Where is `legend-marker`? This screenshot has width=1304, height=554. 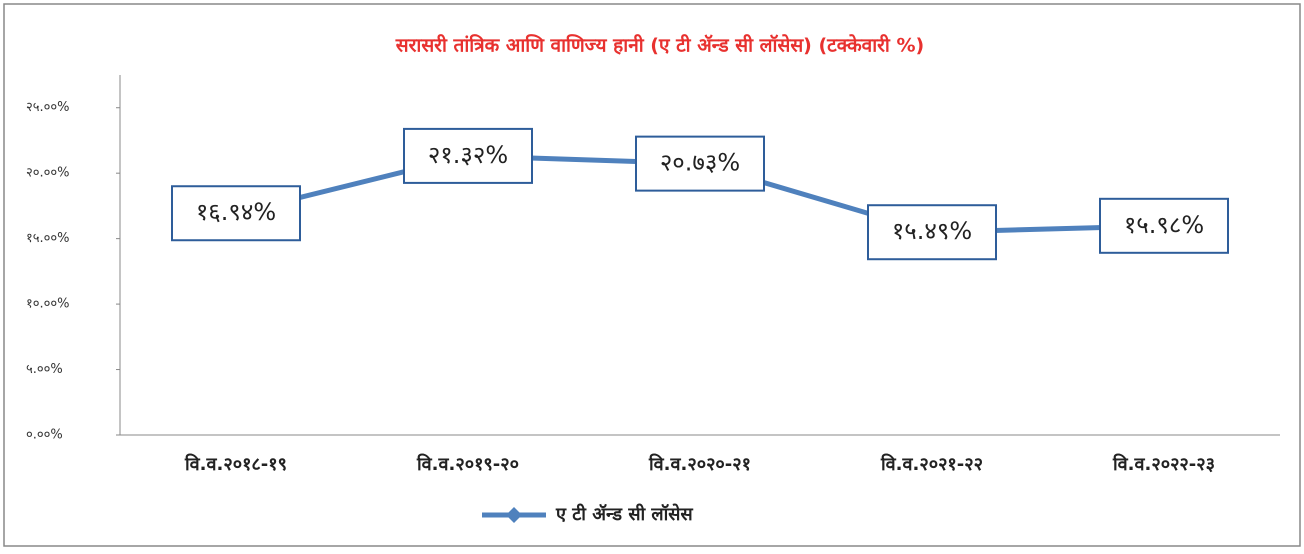 legend-marker is located at coordinates (514, 515).